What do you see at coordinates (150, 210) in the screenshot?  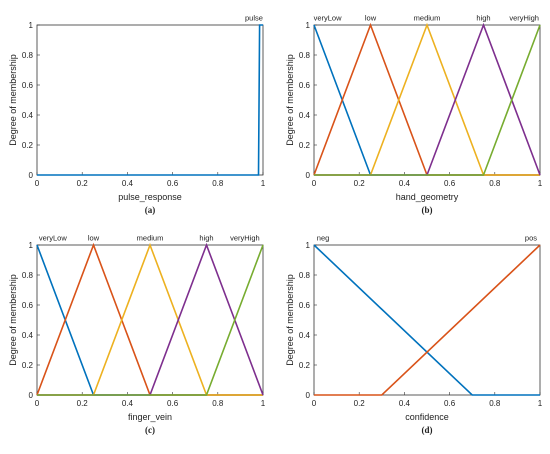 I see `panel-caption: (a)` at bounding box center [150, 210].